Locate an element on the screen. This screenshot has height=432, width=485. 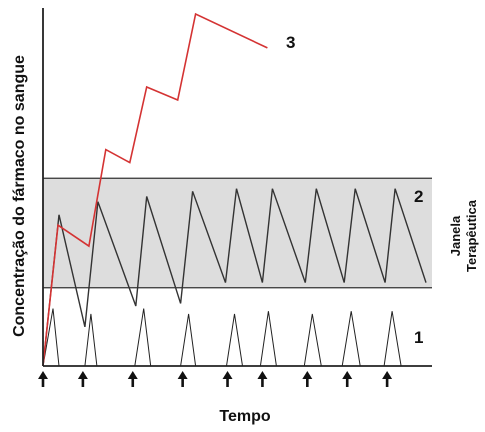
therapeutic-window-label: Janela Terapêutica is located at coordinates (463, 235).